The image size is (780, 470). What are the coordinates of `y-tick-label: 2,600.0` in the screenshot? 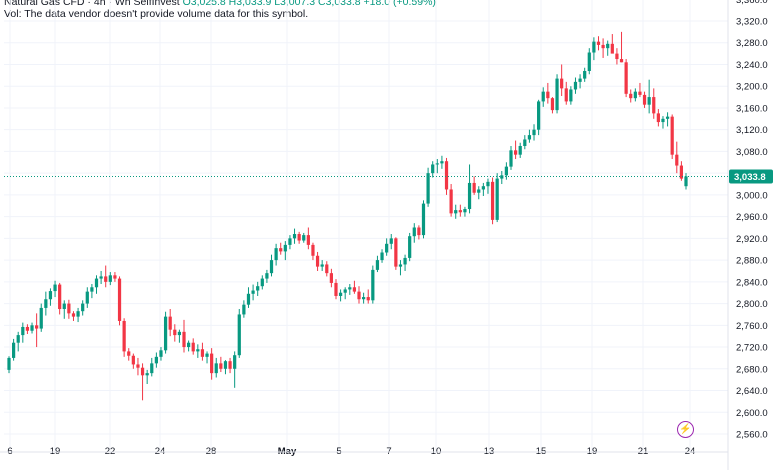 It's located at (752, 413).